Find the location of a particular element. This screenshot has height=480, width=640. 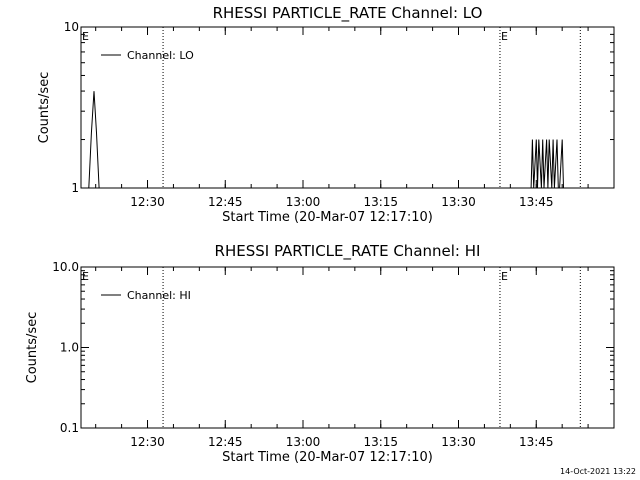

y-tick-label: 1 is located at coordinates (75, 188).